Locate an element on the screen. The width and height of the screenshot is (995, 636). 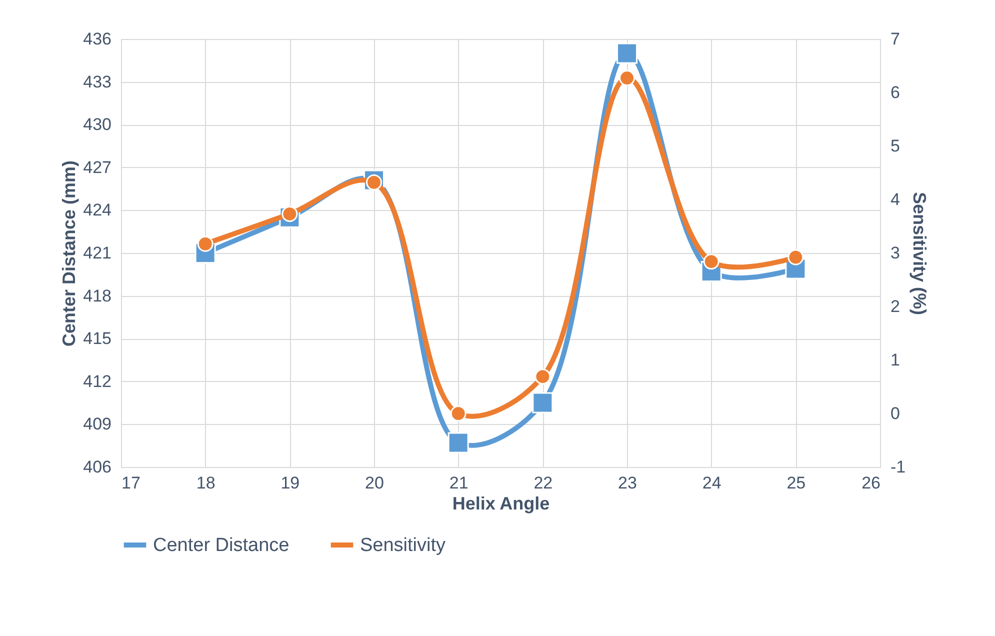
y2-tick-label: 1 is located at coordinates (895, 360).